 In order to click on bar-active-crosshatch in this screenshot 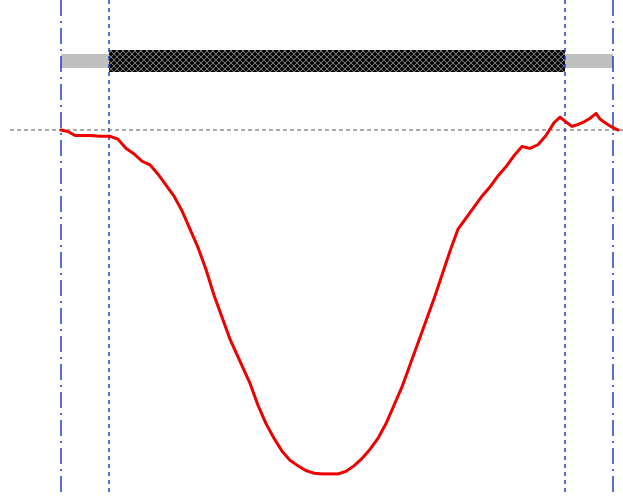, I will do `click(337, 61)`.